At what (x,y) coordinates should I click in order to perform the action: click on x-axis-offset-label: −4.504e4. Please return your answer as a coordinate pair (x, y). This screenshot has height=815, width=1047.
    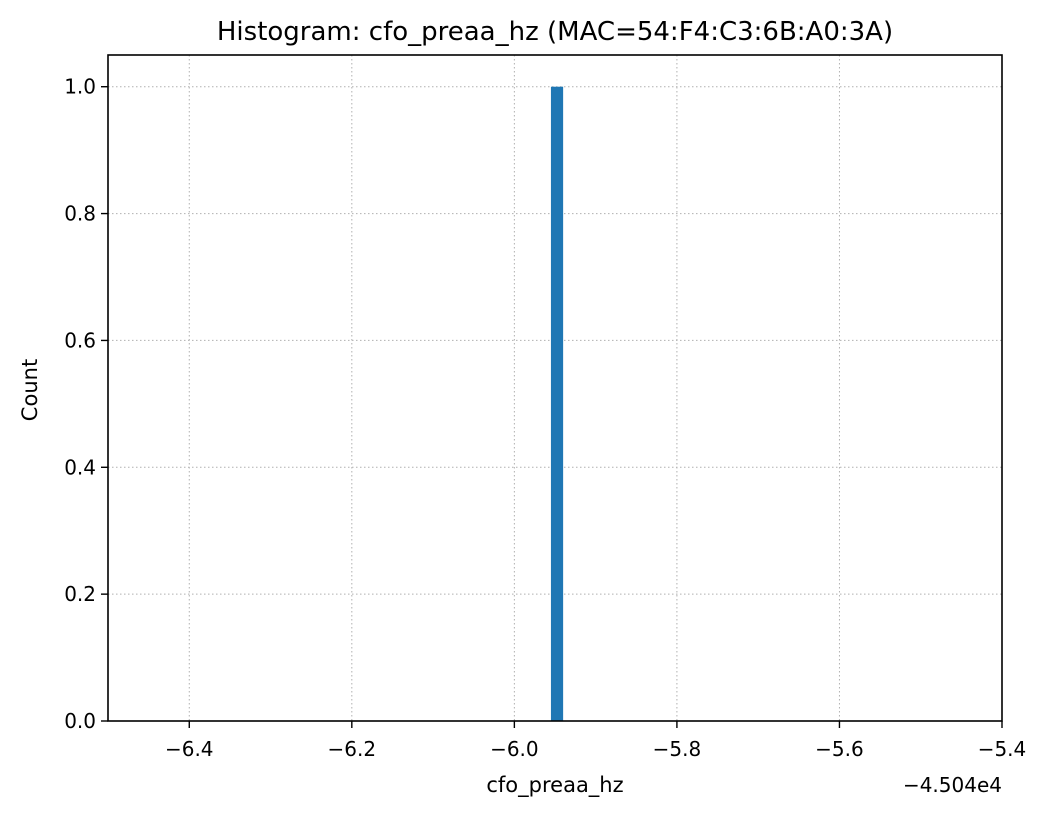
    Looking at the image, I should click on (952, 785).